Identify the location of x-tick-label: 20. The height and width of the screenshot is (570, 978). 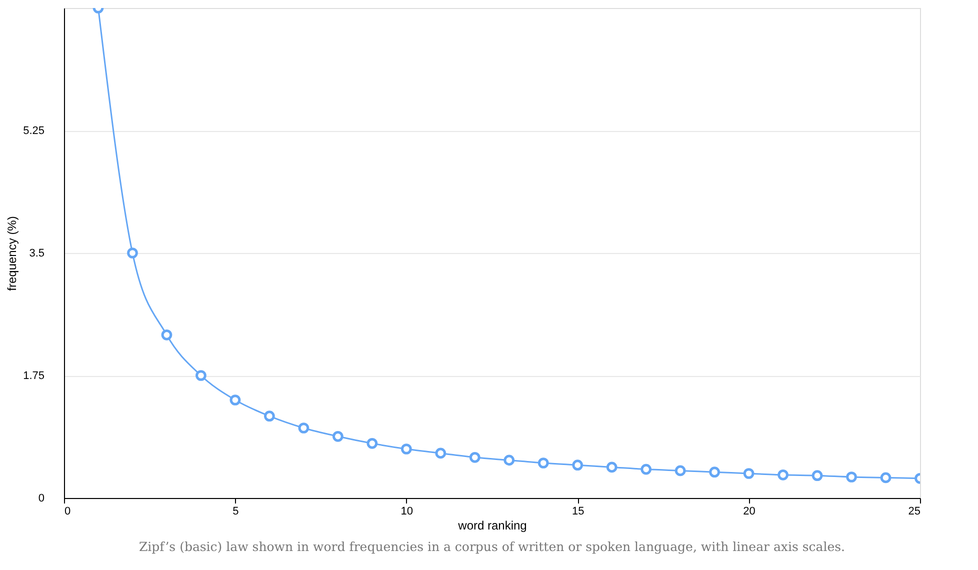
(749, 512).